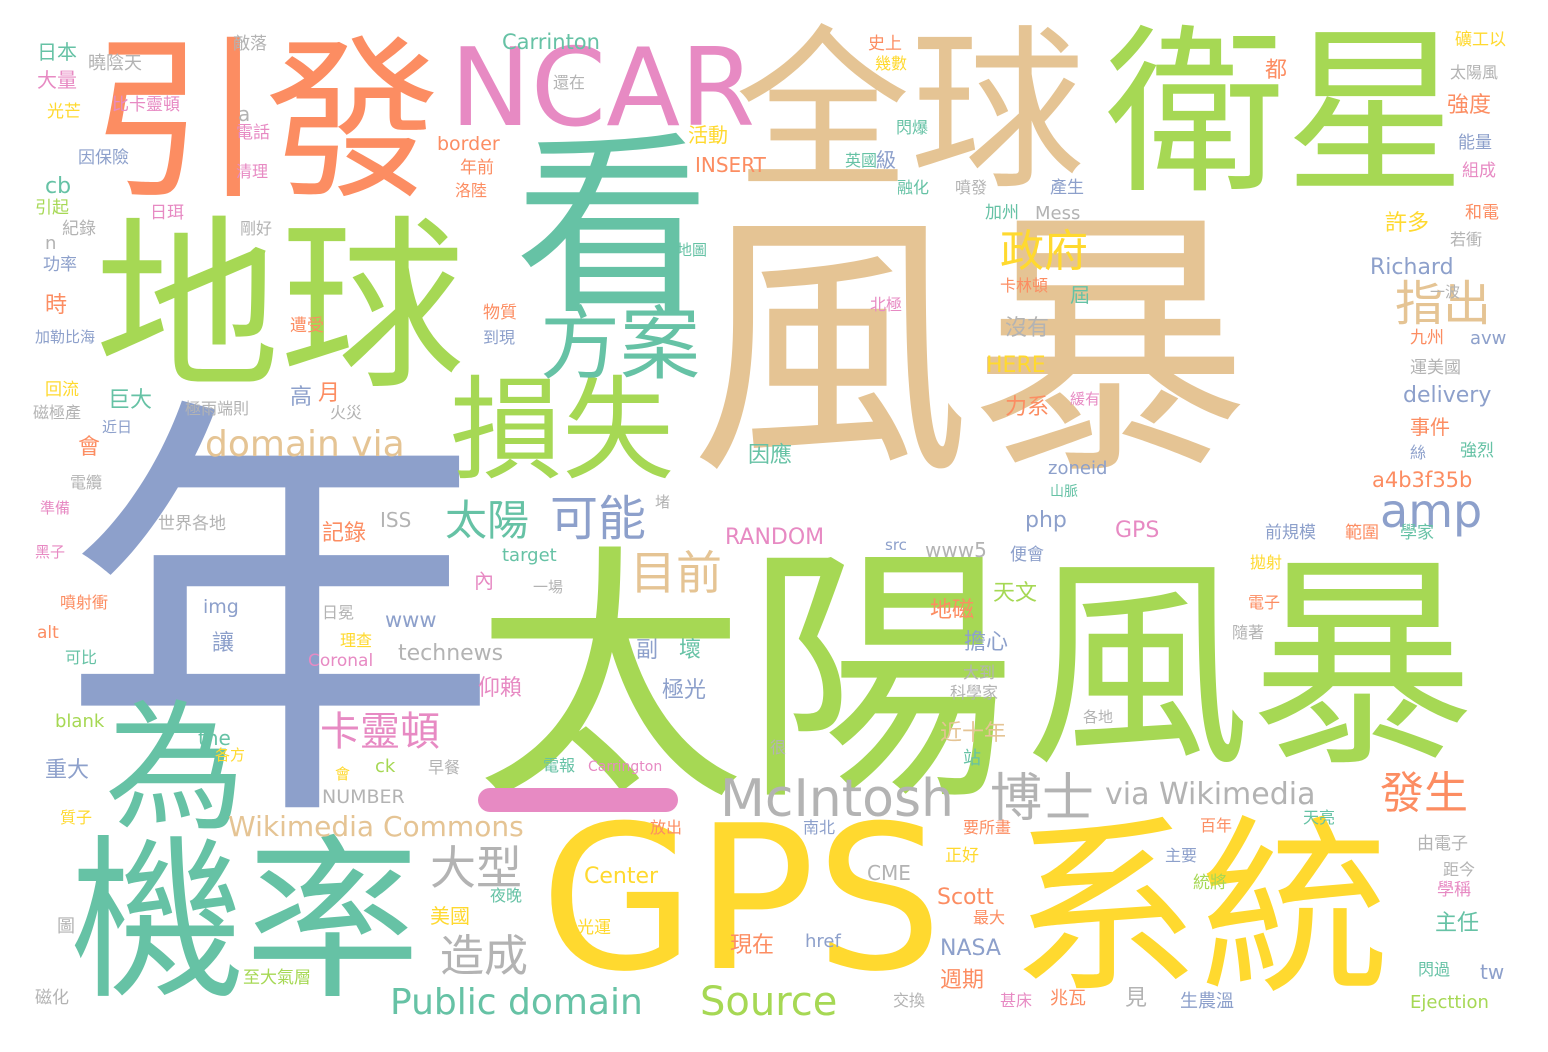 Image resolution: width=1548 pixels, height=1052 pixels. Describe the element at coordinates (217, 408) in the screenshot. I see `word: 極雨端則` at that location.